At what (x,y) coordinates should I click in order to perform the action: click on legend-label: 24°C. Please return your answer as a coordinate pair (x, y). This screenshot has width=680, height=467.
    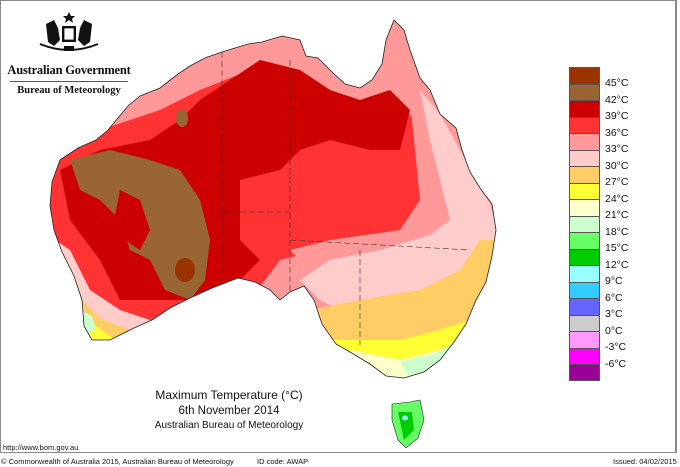
    Looking at the image, I should click on (617, 198).